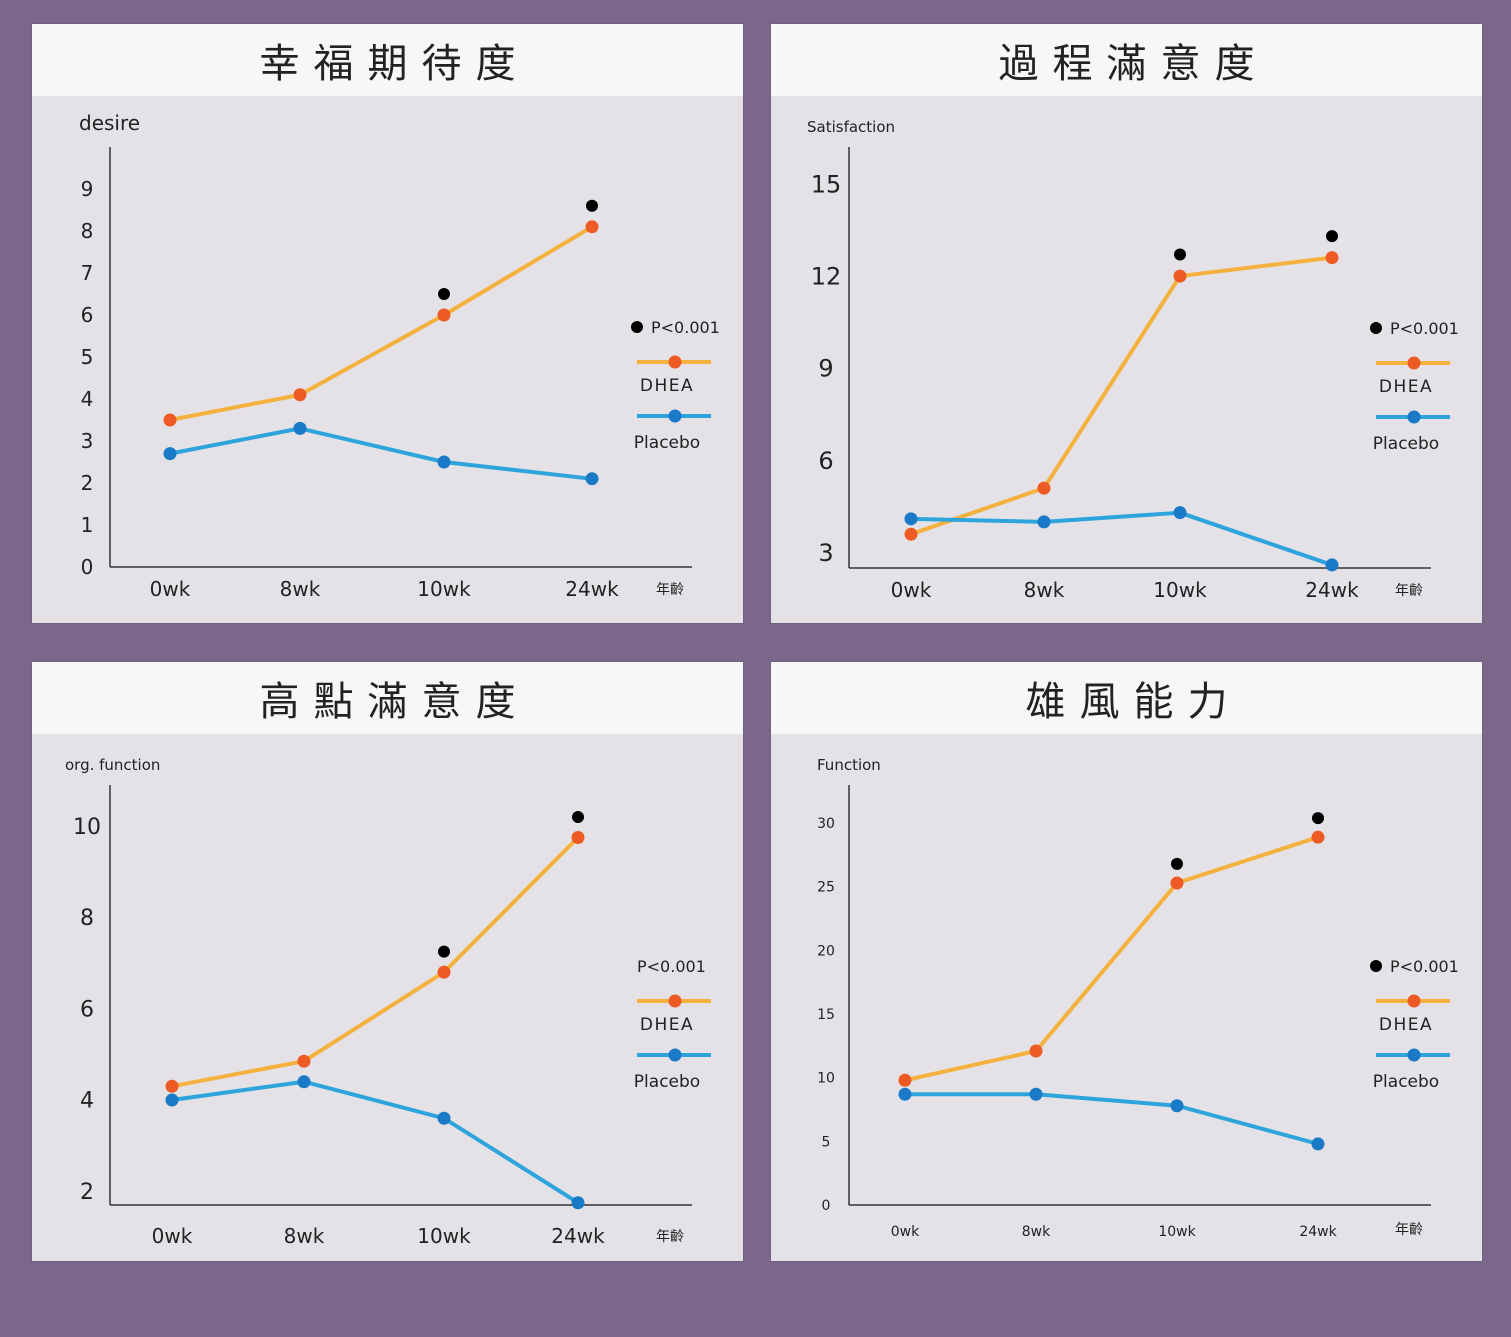 This screenshot has width=1511, height=1337. Describe the element at coordinates (87, 1192) in the screenshot. I see `y-tick-label: 2` at that location.